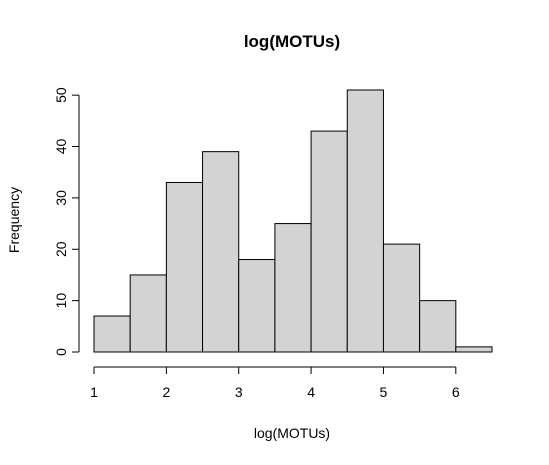  I want to click on y-tick-label: 50, so click(61, 95).